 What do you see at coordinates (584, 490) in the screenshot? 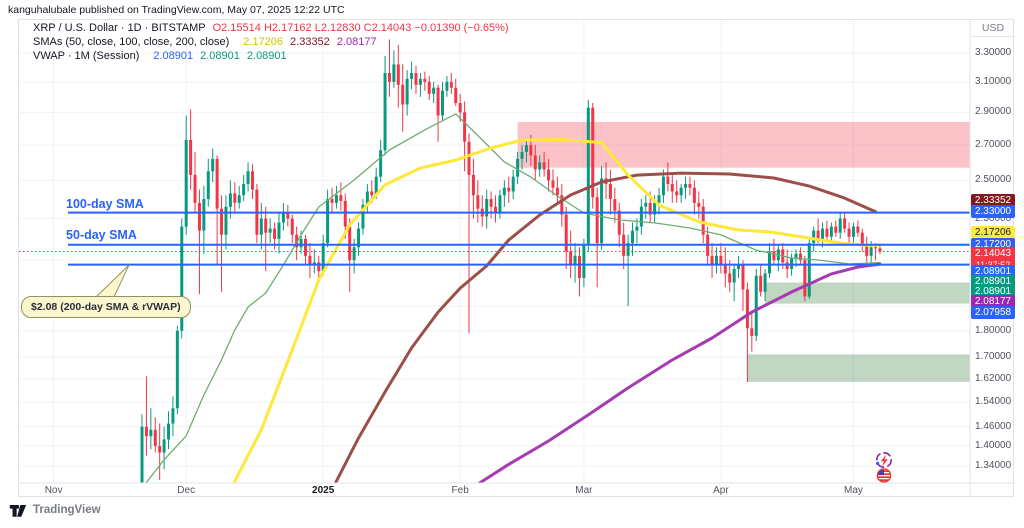
I see `time-tick-label: Mar` at bounding box center [584, 490].